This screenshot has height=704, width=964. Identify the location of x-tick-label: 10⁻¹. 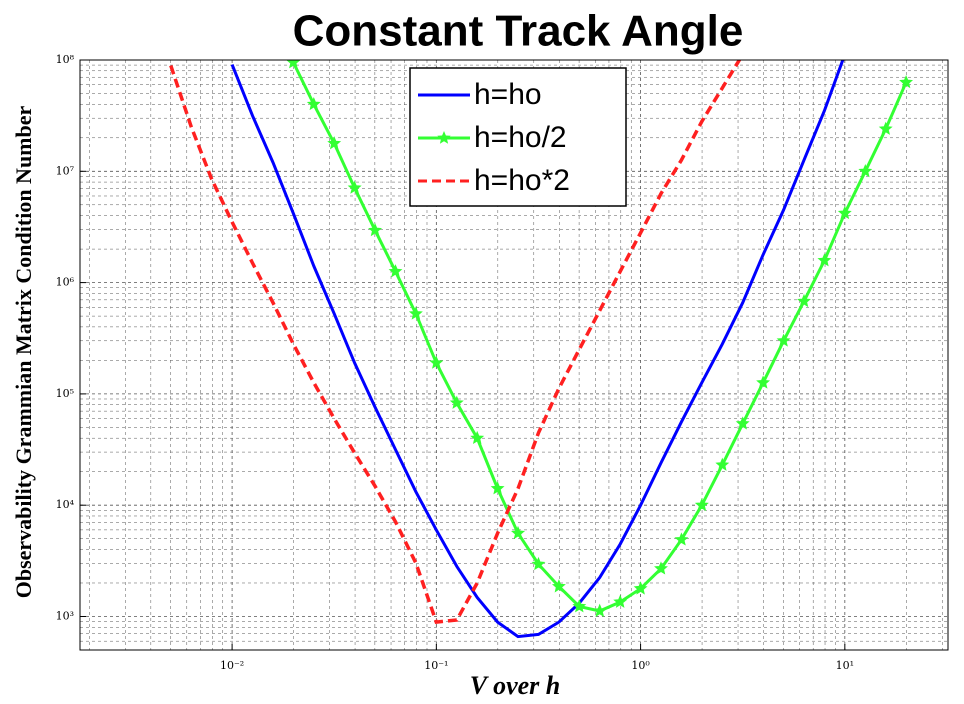
(436, 665).